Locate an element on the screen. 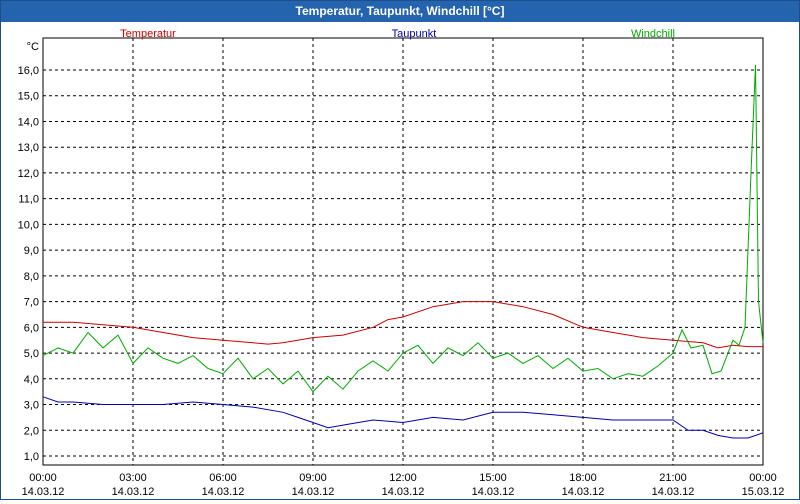  x-tick-date: 15.03.12 is located at coordinates (763, 492).